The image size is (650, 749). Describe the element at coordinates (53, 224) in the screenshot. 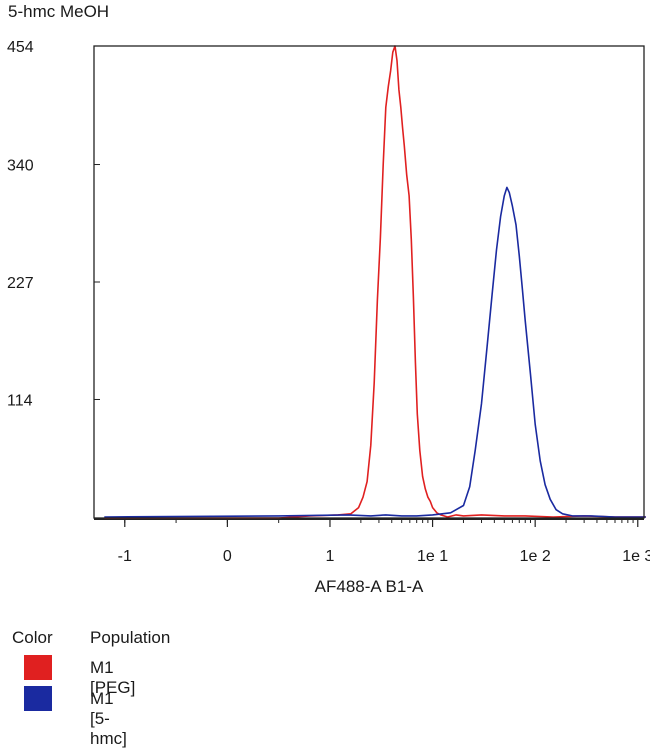

I see `y-axis: 114 227 340 454` at that location.